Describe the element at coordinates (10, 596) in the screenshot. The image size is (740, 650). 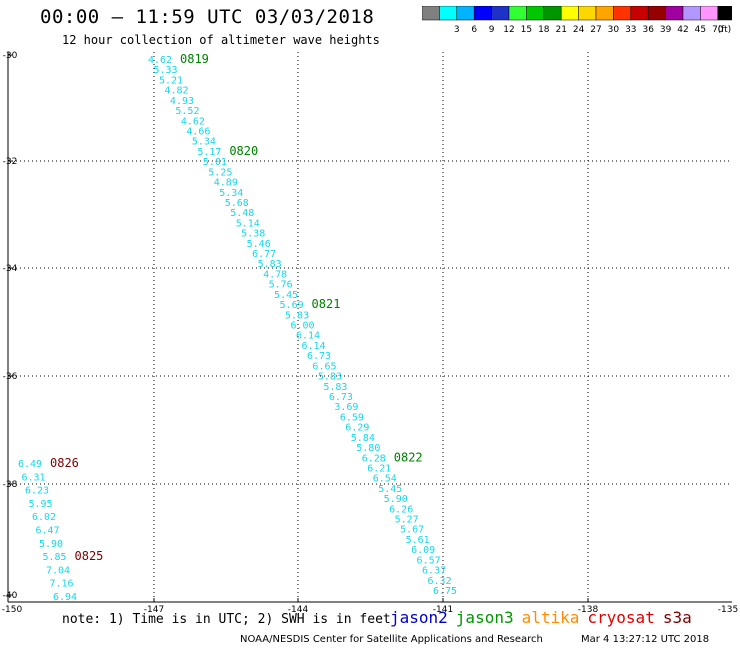
I see `latitude-label: -40` at that location.